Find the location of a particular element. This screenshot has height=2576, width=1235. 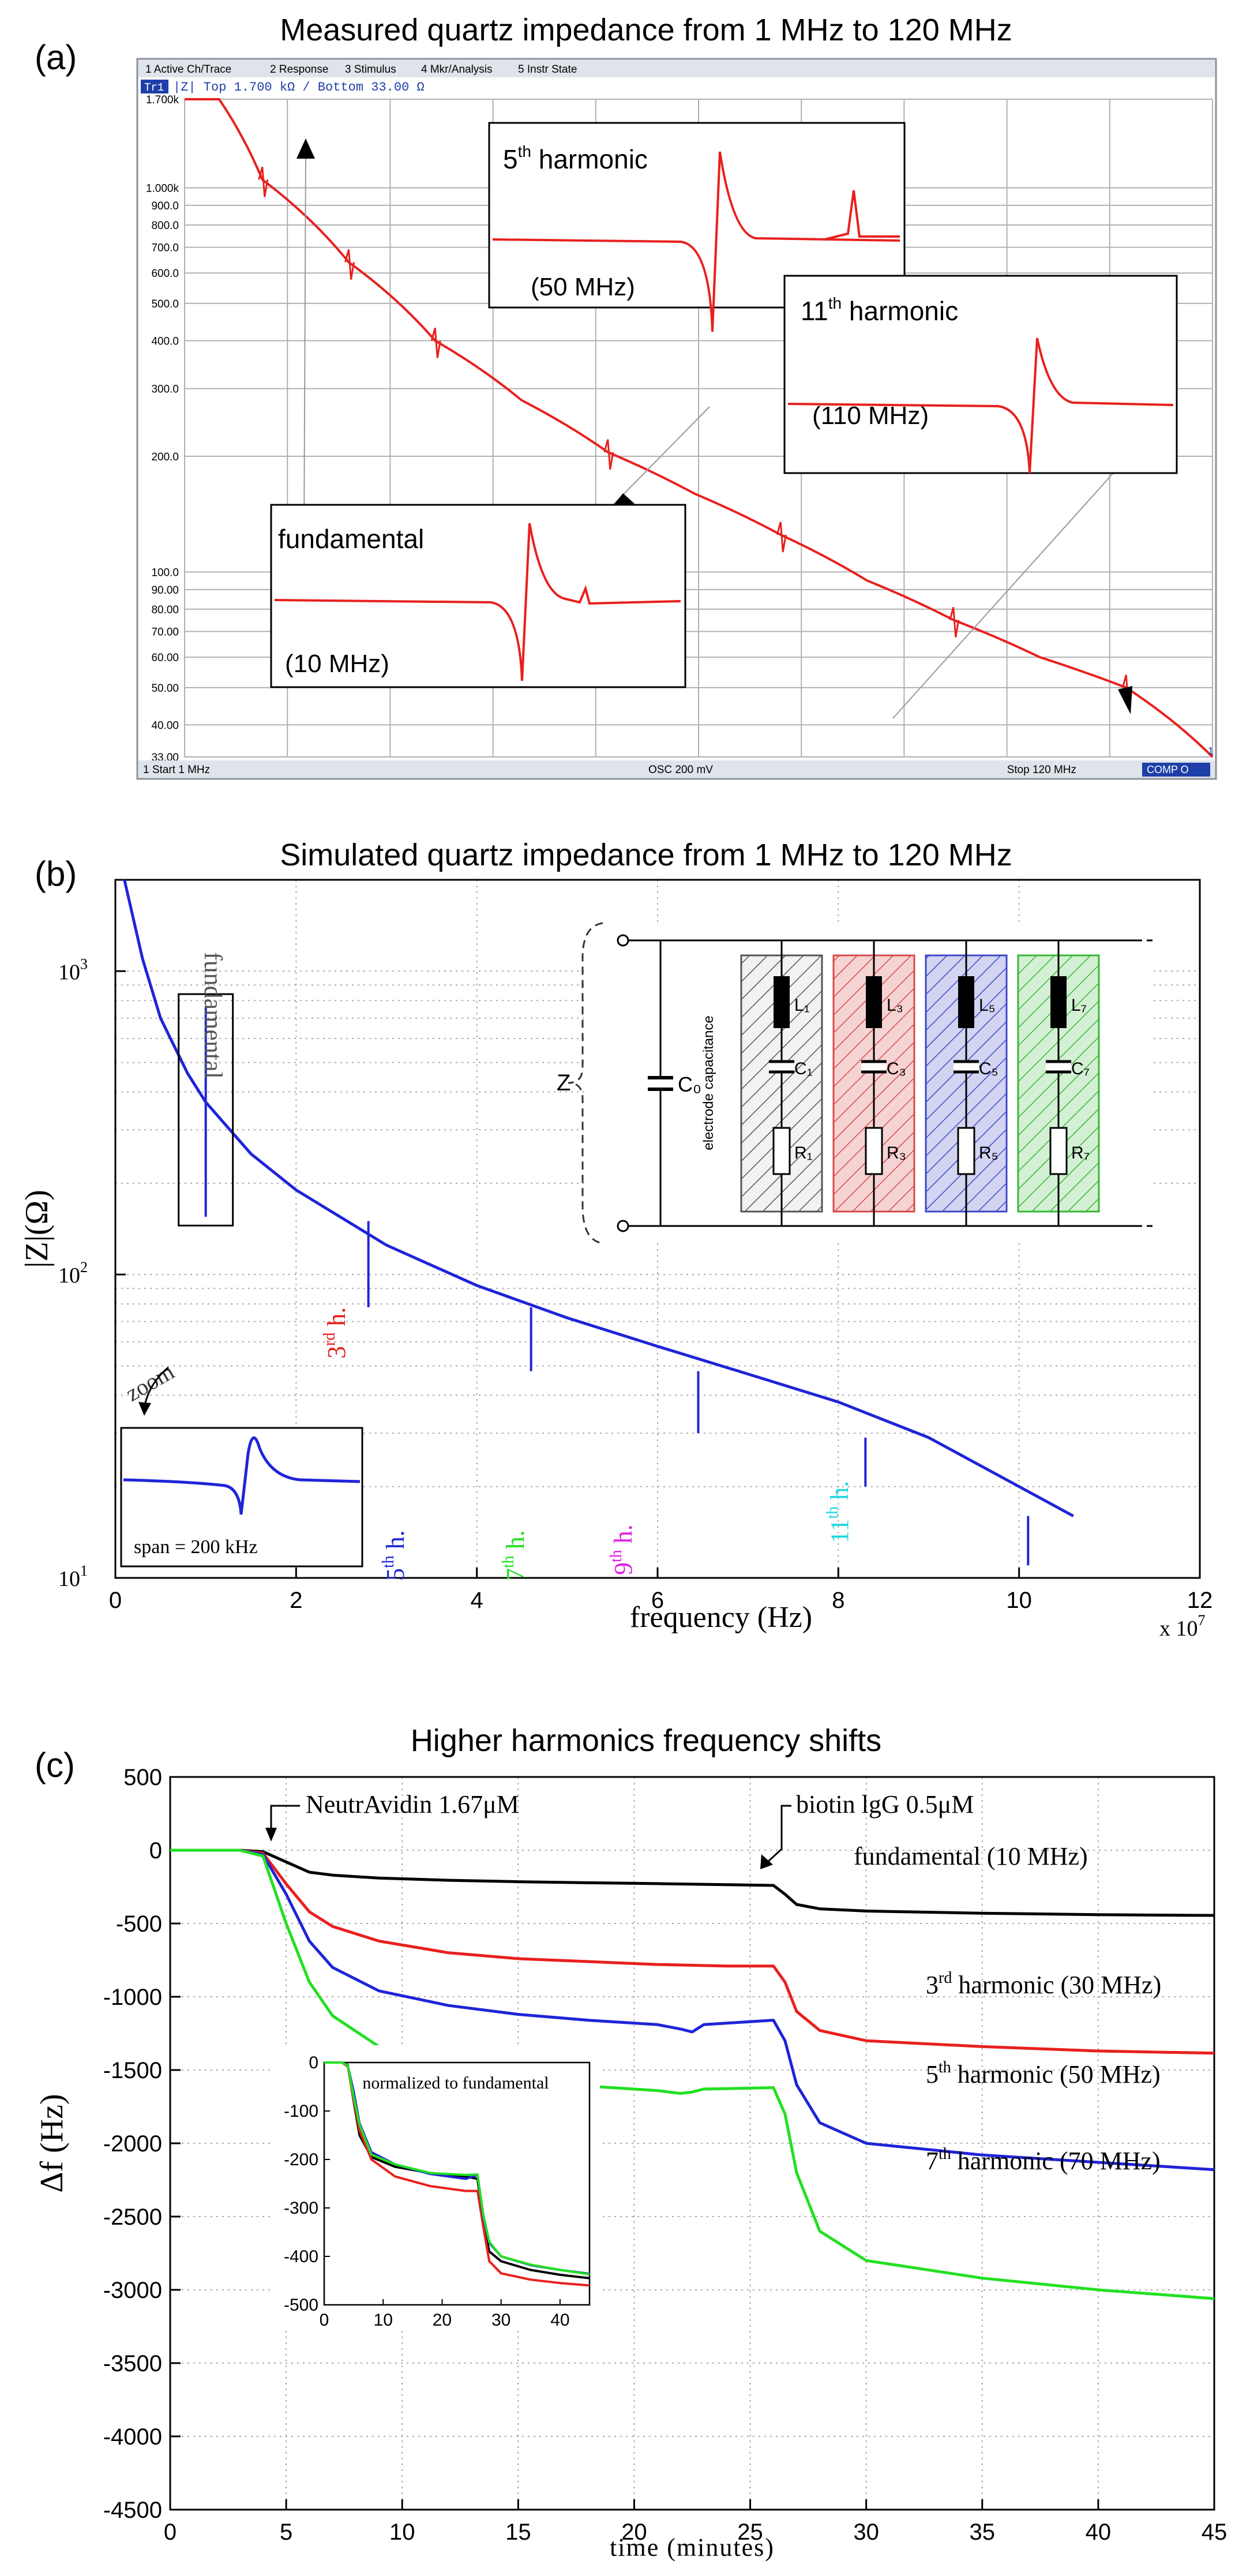

menu-item-instr-state: 5 Instr State is located at coordinates (547, 69).